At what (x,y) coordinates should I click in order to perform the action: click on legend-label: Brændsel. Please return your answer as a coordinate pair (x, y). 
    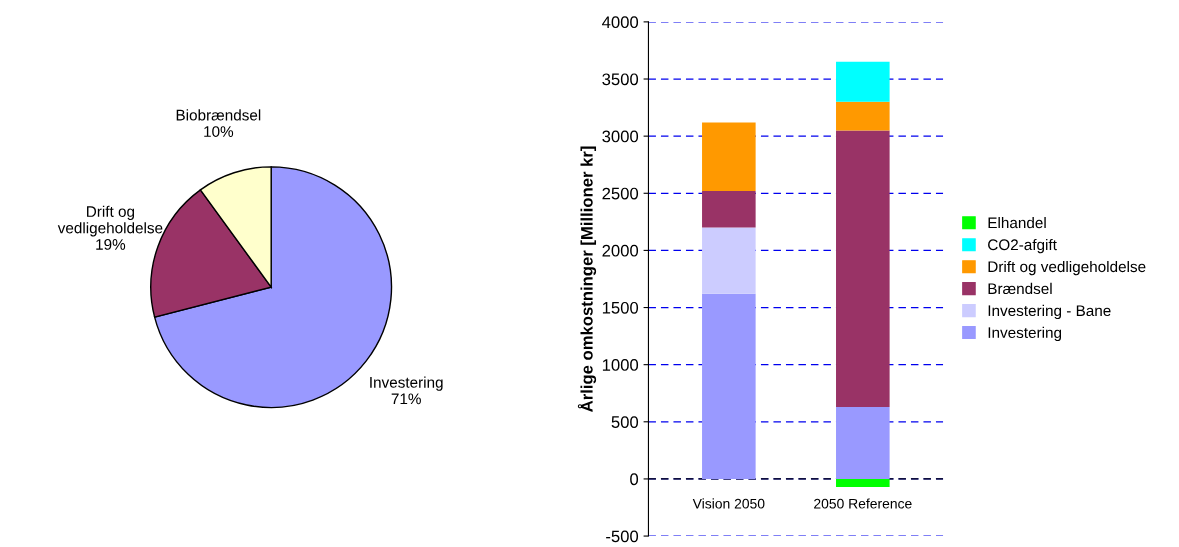
    Looking at the image, I should click on (1020, 288).